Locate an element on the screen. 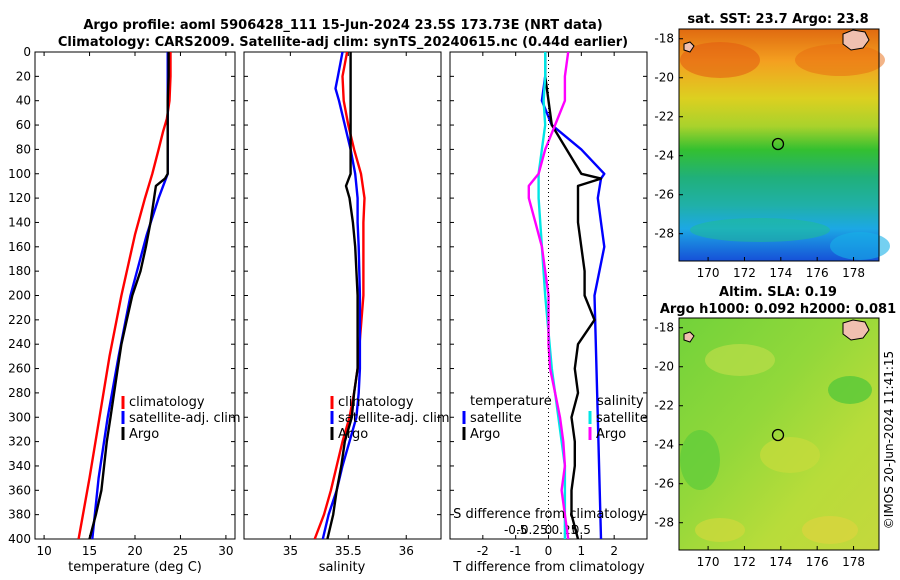  sst-map is located at coordinates (784, 145).